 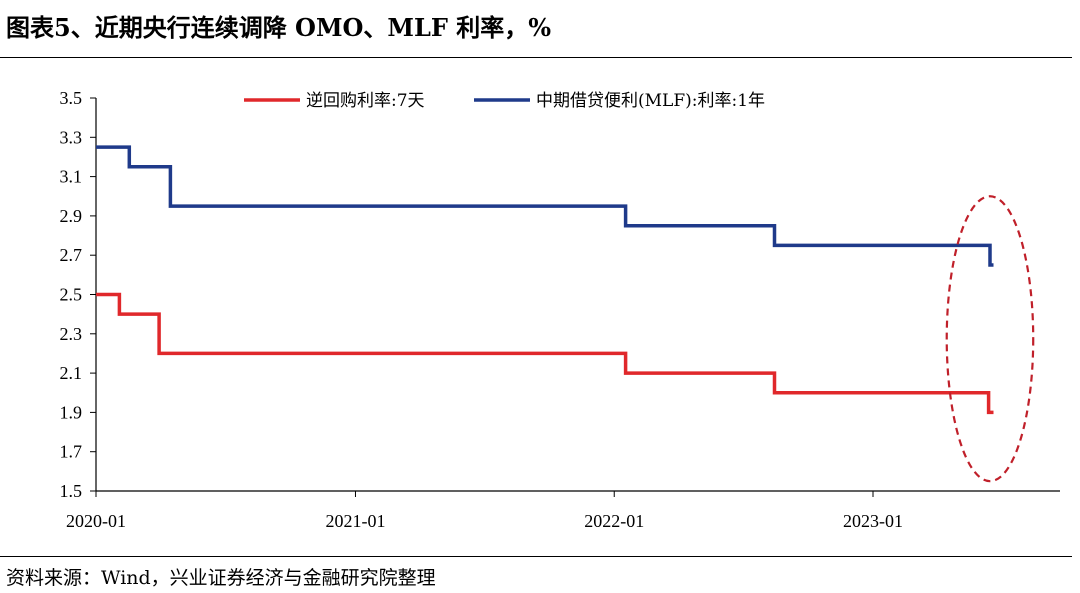 What do you see at coordinates (71, 373) in the screenshot?
I see `y-tick-label: 2.1` at bounding box center [71, 373].